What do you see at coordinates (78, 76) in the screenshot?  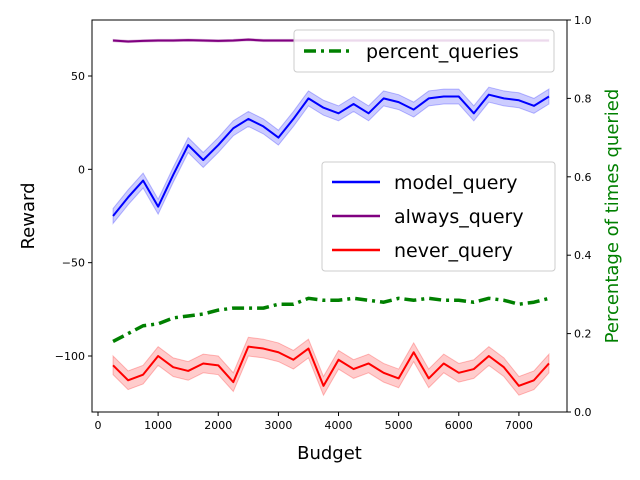 I see `y-tick-label: 50` at bounding box center [78, 76].